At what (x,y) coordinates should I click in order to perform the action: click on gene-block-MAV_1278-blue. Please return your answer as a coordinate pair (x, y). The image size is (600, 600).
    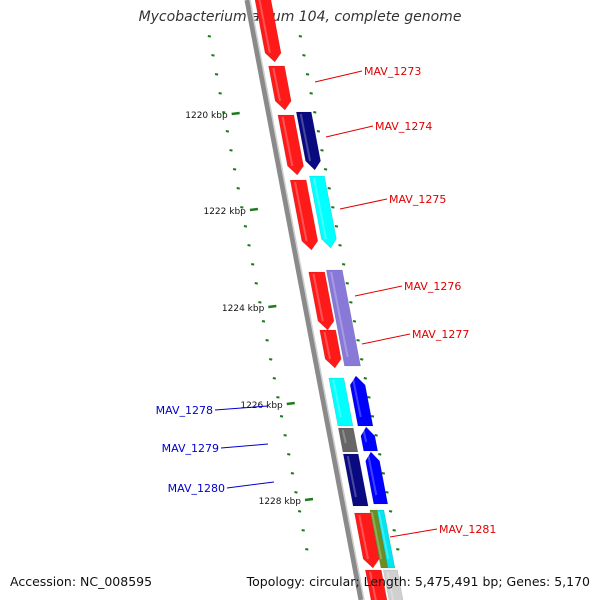
    Looking at the image, I should click on (361, 401).